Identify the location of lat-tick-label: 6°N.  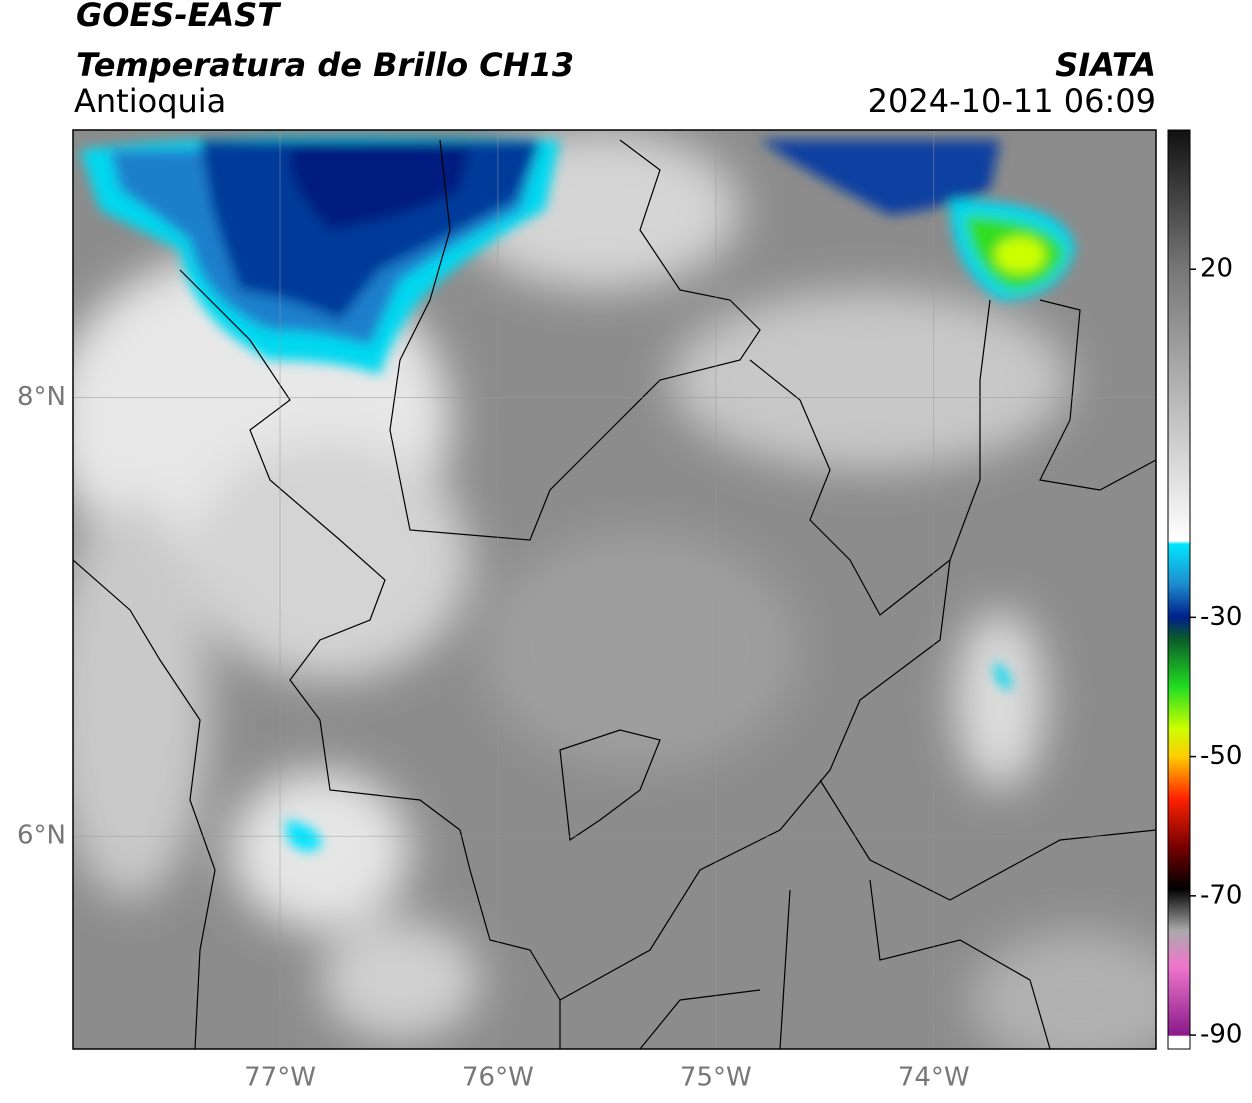
(41, 836).